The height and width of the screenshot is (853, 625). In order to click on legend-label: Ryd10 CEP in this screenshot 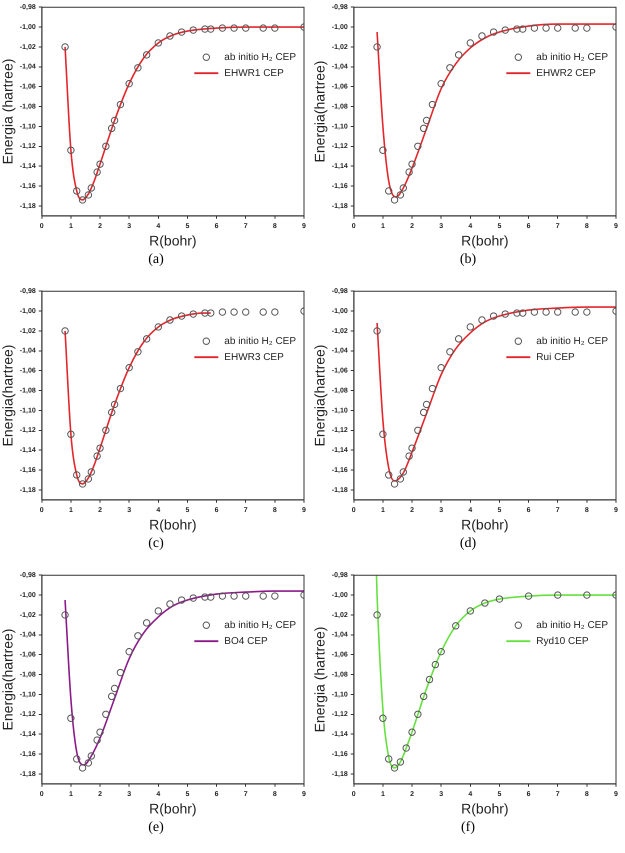, I will do `click(562, 641)`.